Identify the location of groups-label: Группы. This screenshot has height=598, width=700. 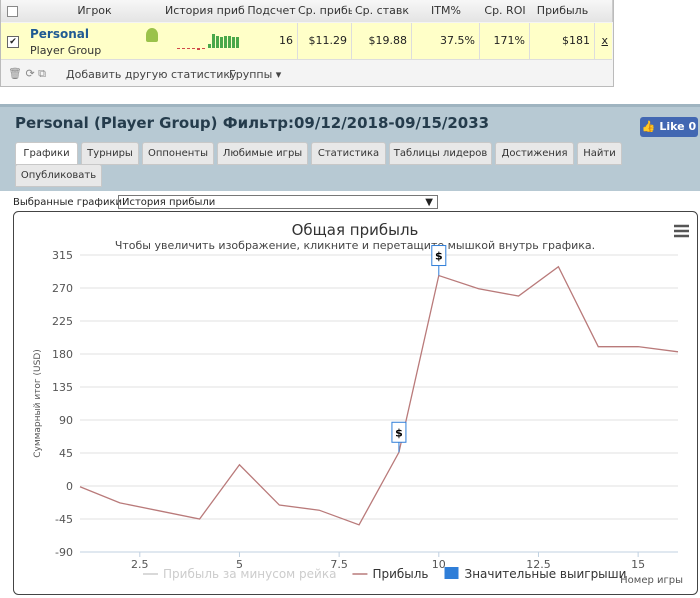
(251, 74).